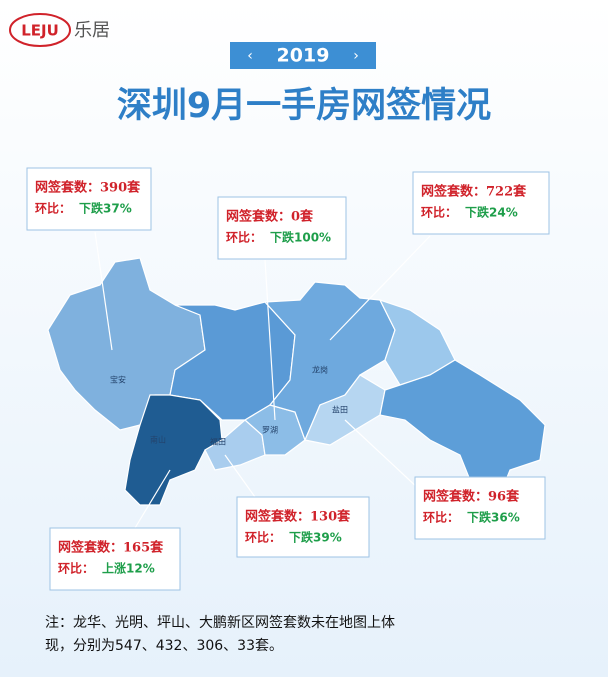 The image size is (608, 677). What do you see at coordinates (218, 442) in the screenshot?
I see `map-label: 福田` at bounding box center [218, 442].